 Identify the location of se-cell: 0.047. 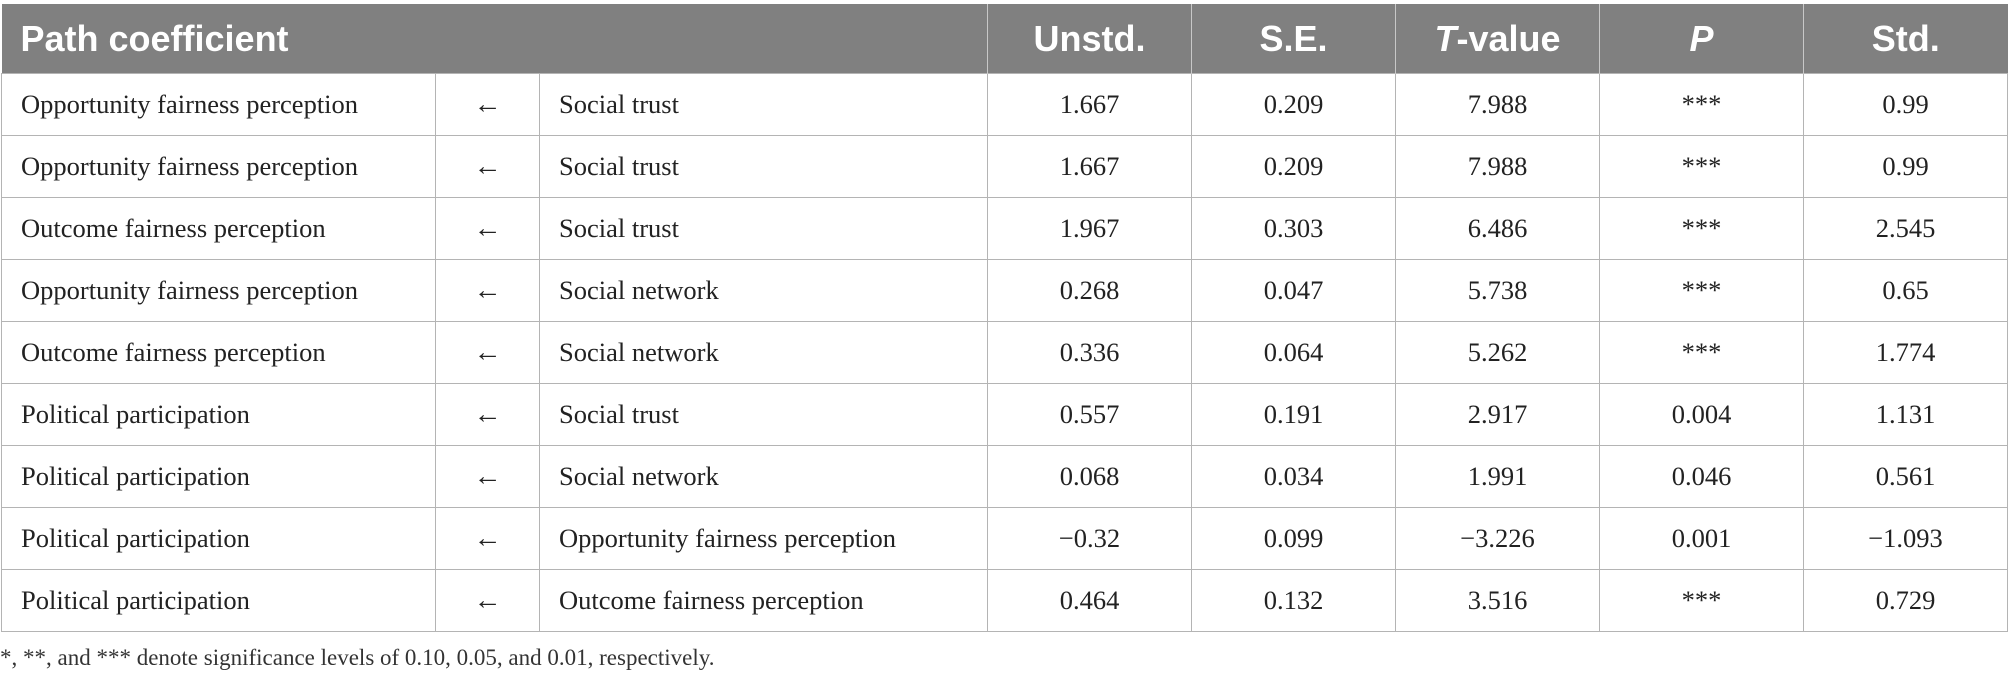
(1294, 290).